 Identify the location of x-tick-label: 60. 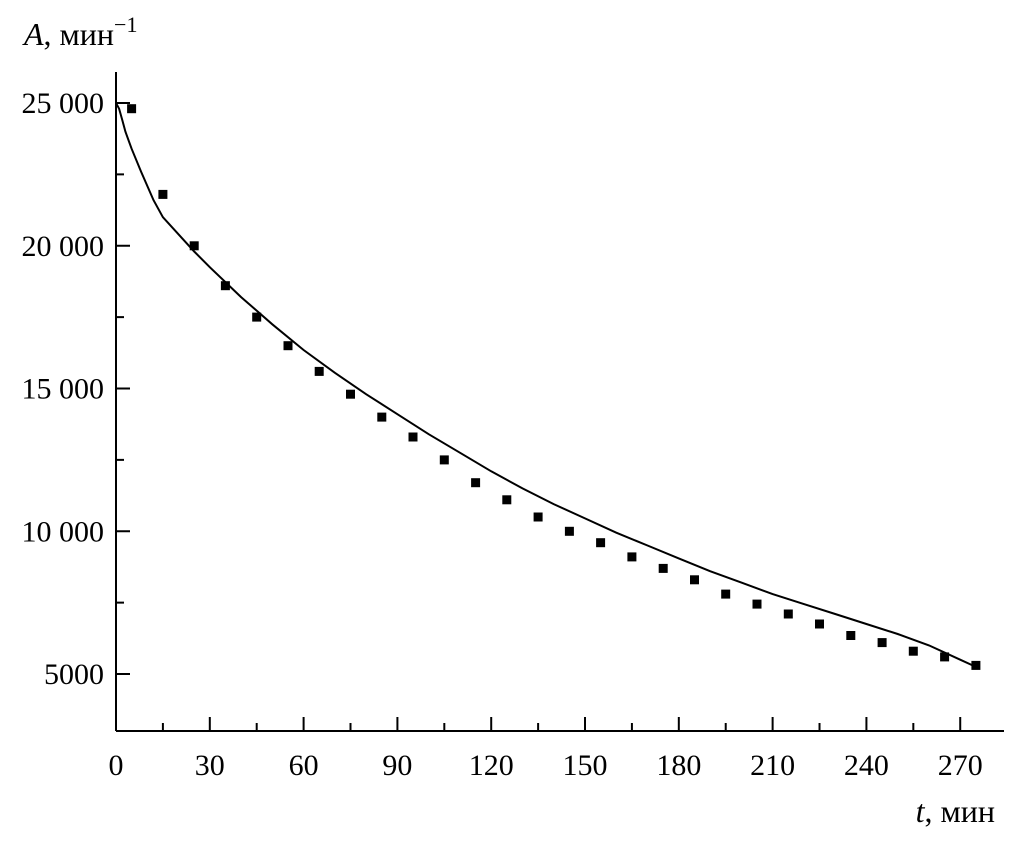
(304, 765).